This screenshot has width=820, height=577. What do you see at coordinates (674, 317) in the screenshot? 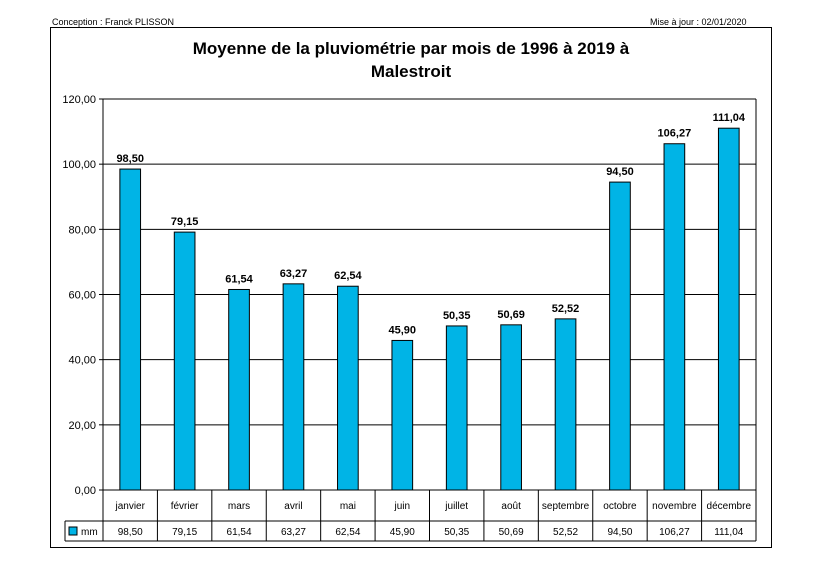
I see `bar-novembre` at bounding box center [674, 317].